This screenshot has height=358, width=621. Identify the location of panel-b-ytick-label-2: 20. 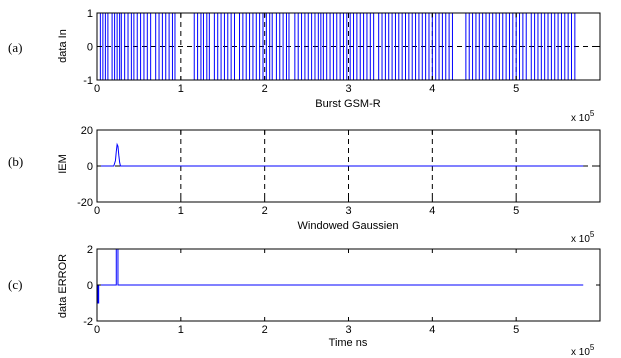
(87, 131).